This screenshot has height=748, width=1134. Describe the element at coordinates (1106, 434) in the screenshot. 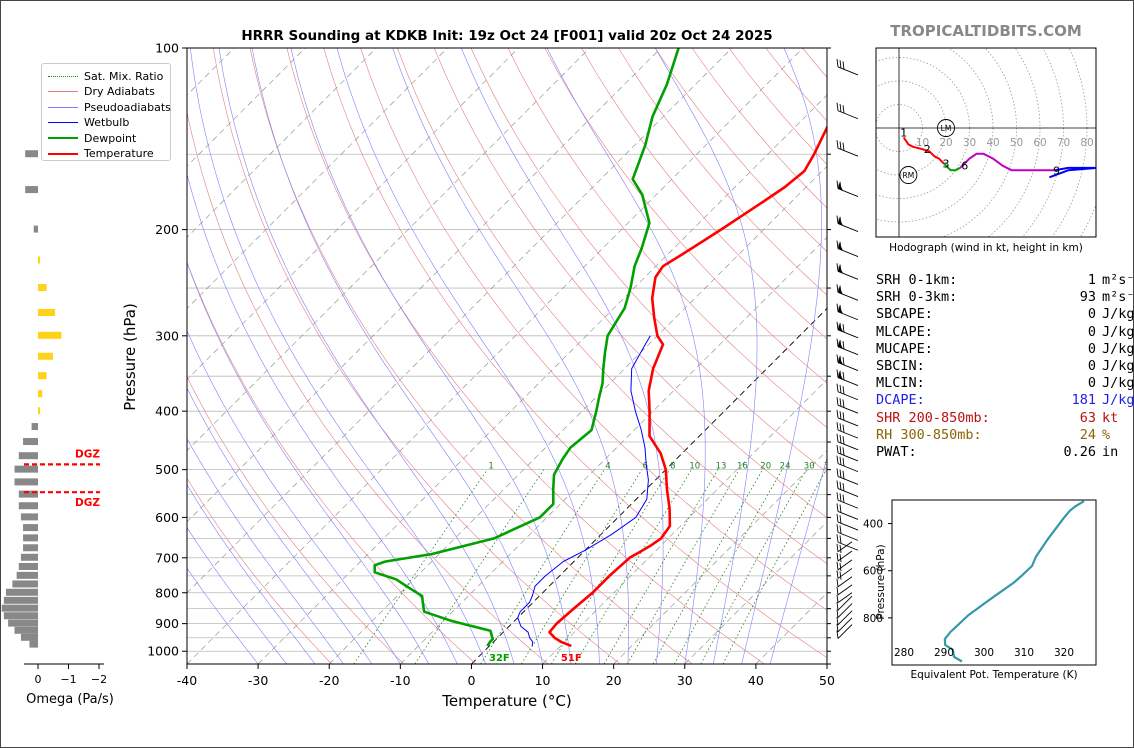

I see `stat-unit: %` at that location.